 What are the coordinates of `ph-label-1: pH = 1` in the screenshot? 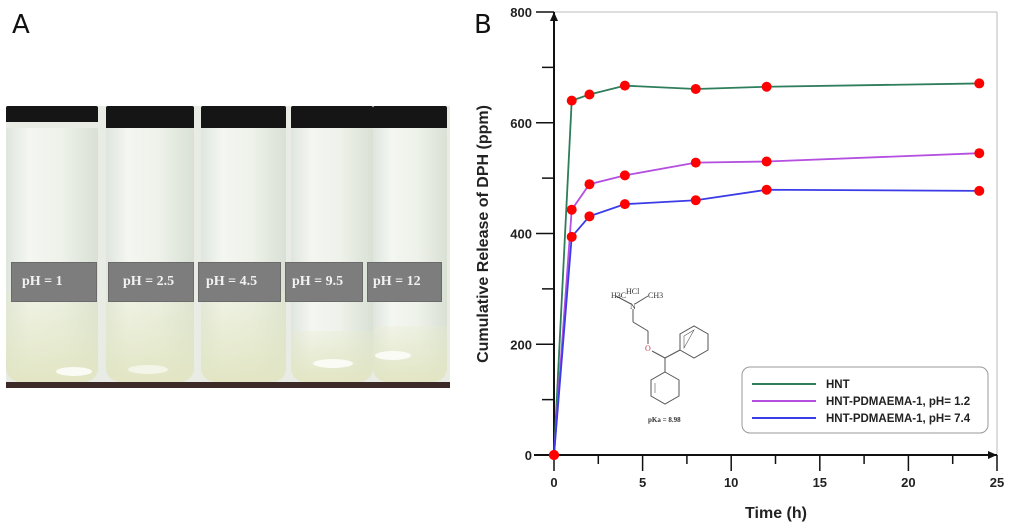 It's located at (54, 282).